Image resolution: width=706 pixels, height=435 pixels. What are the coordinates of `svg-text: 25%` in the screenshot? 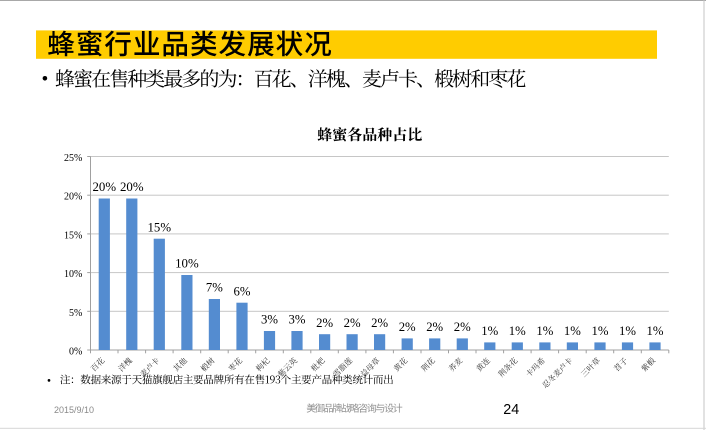 It's located at (73, 158).